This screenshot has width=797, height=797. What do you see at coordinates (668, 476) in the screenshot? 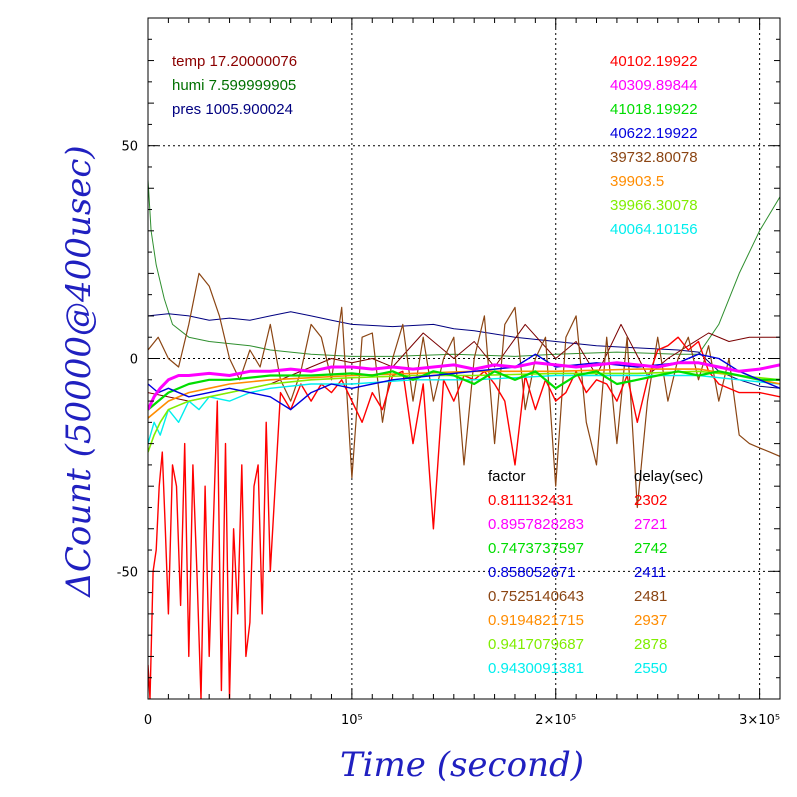
I see `delay-header: delay(sec)` at bounding box center [668, 476].